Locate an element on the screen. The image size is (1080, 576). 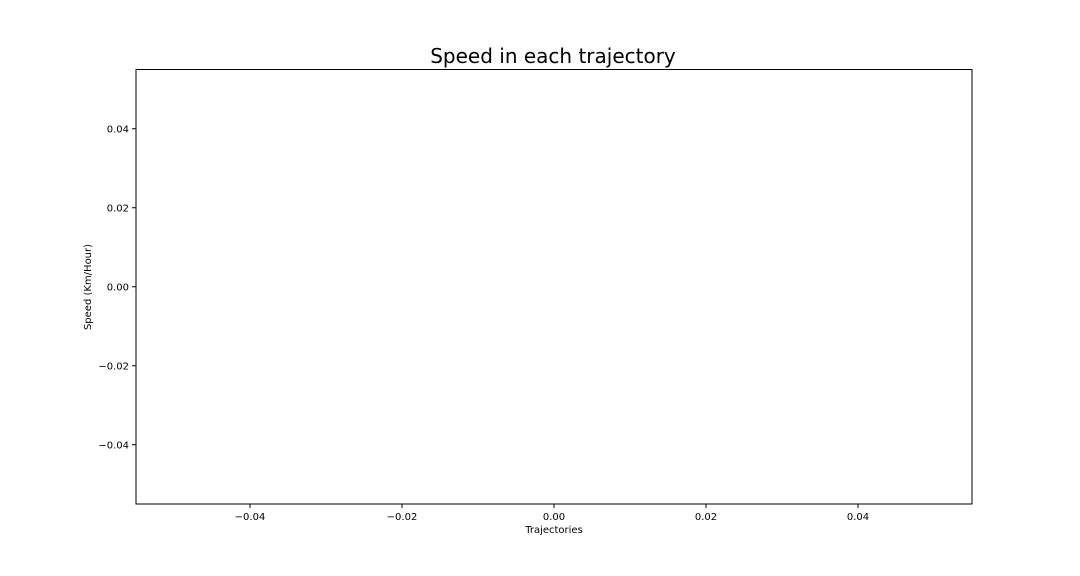
x-axis-ticks: −0.04 −0.02 0.00 0.02 0.04 is located at coordinates (552, 513).